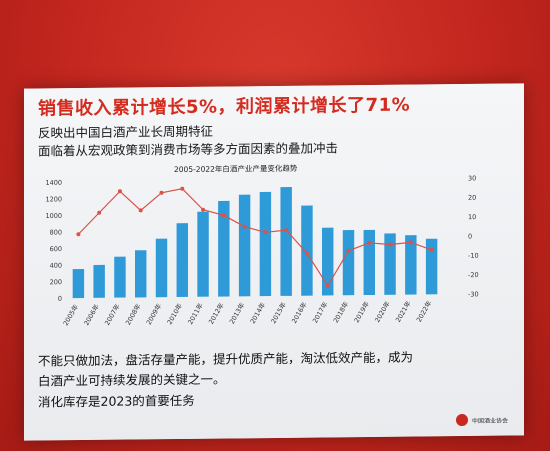  I want to click on x-tick-label: 2007年, so click(112, 314).